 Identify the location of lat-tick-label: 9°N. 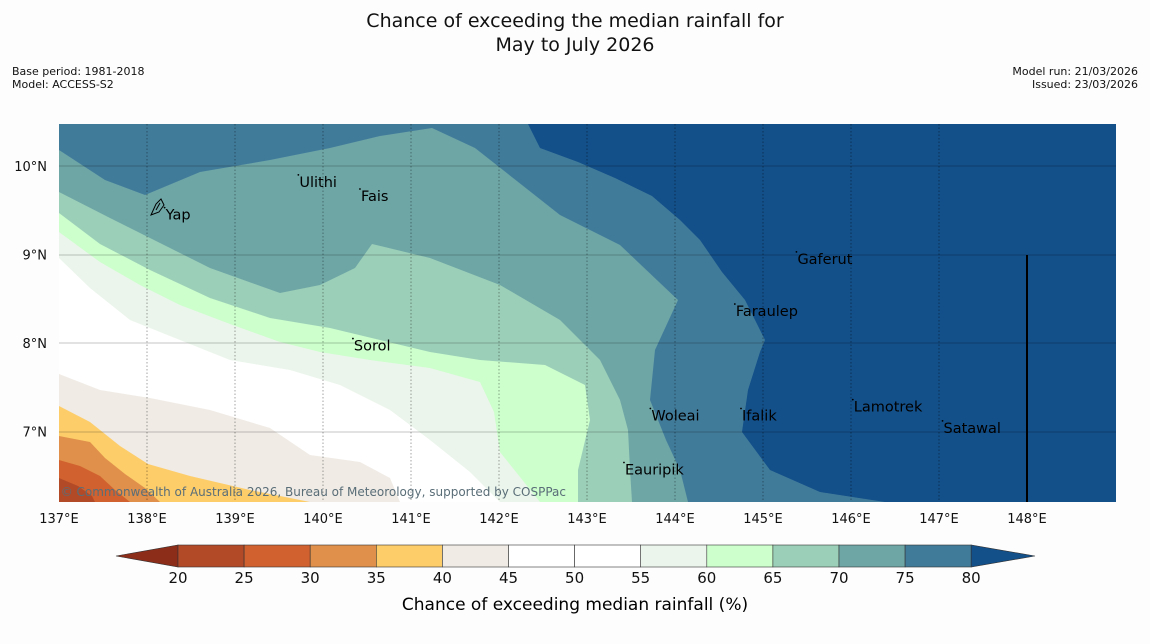
(35, 256).